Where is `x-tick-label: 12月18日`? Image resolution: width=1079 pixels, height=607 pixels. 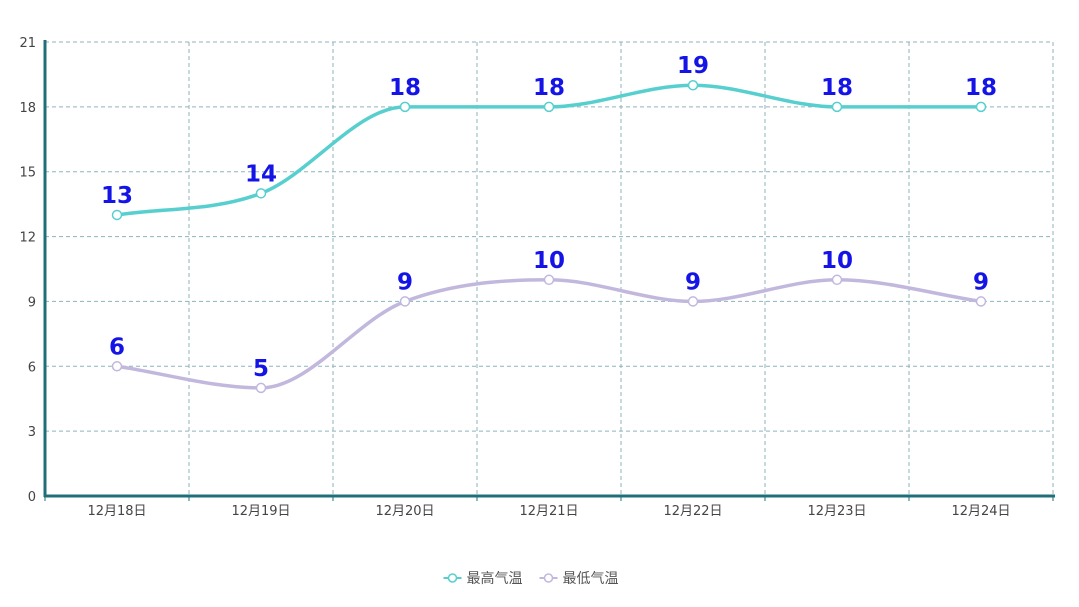 x-tick-label: 12月18日 is located at coordinates (116, 511).